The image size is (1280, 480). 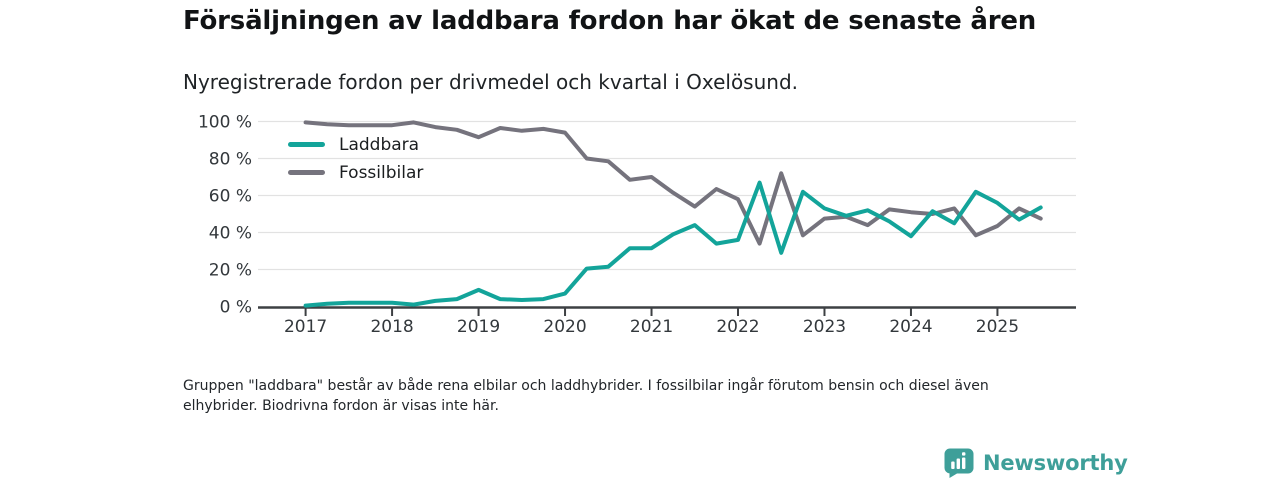 I want to click on x-tick-label: 2025, so click(x=997, y=327).